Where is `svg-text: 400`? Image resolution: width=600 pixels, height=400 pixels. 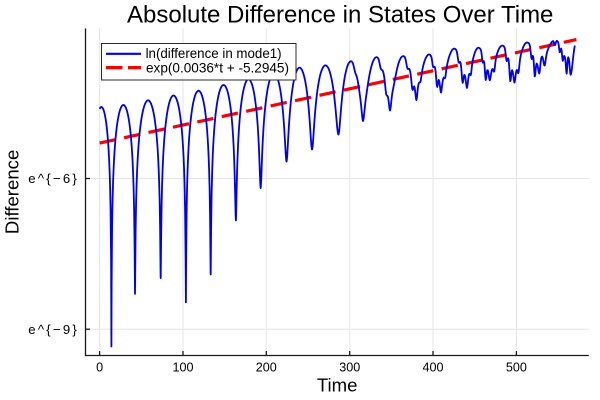 svg-text: 400 is located at coordinates (432, 368).